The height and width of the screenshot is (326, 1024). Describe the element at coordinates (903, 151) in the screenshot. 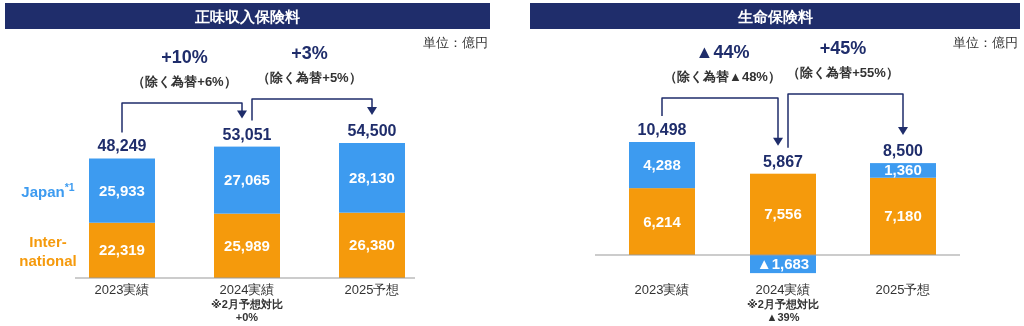

I see `annotation: 8,500` at that location.